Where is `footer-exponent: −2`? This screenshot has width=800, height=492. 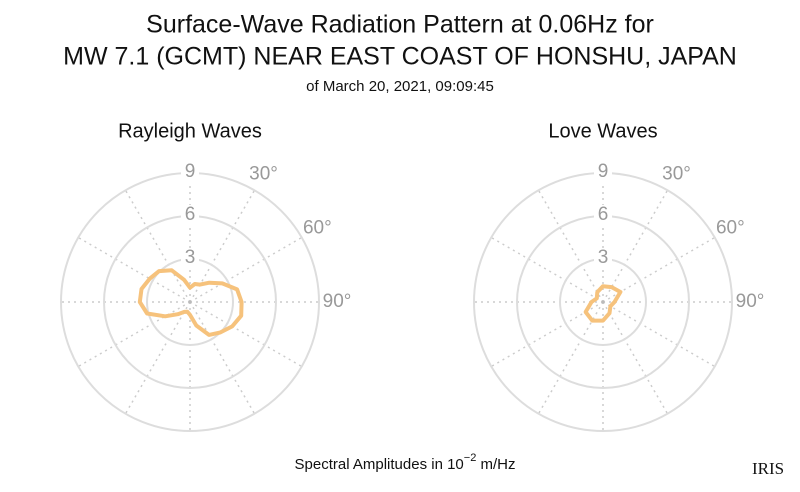
footer-exponent: −2 is located at coordinates (470, 458).